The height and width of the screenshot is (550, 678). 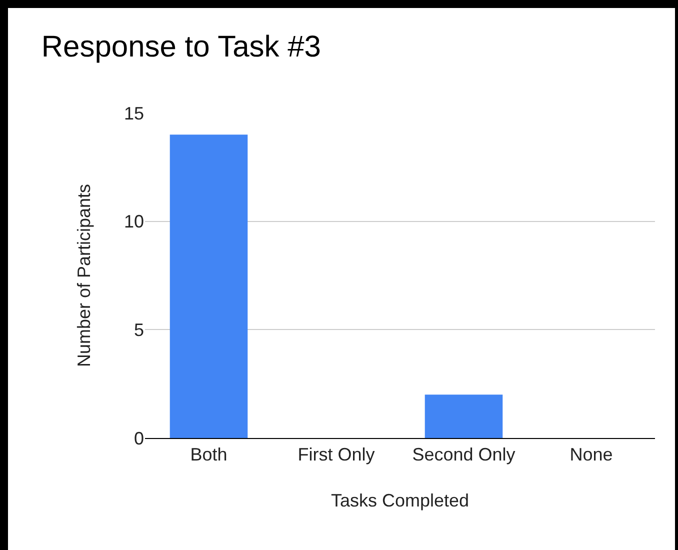 I want to click on chart-title: Response to Task #3, so click(x=181, y=47).